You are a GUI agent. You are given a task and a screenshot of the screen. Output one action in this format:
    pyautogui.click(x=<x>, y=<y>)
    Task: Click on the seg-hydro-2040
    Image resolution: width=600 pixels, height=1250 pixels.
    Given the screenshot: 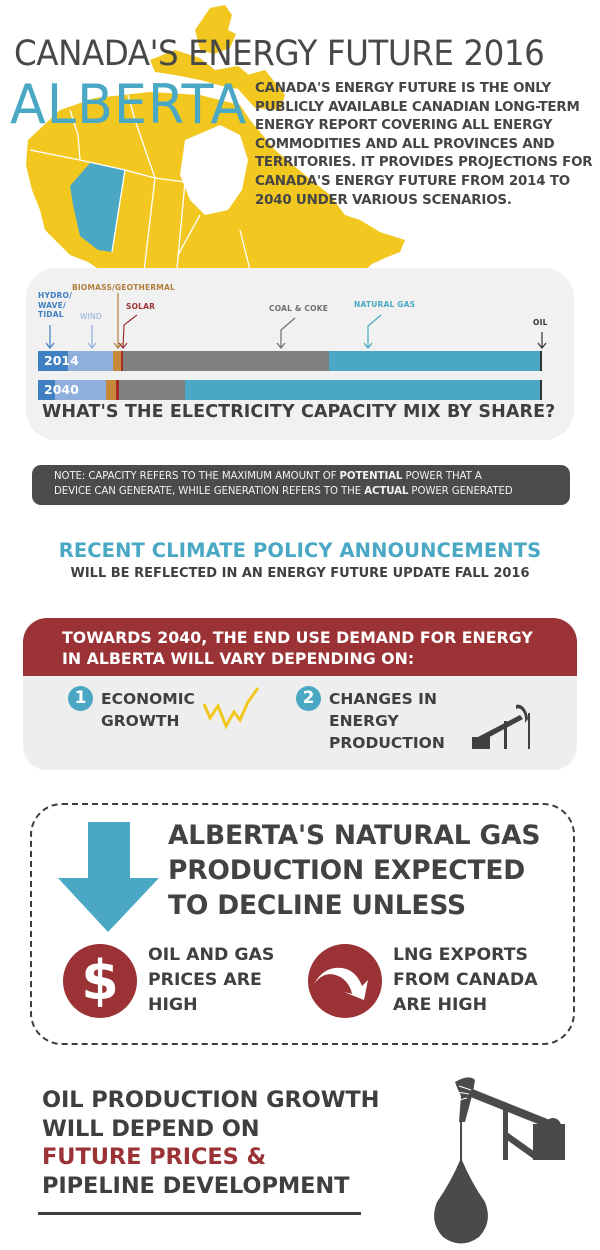 What is the action you would take?
    pyautogui.click(x=46, y=390)
    